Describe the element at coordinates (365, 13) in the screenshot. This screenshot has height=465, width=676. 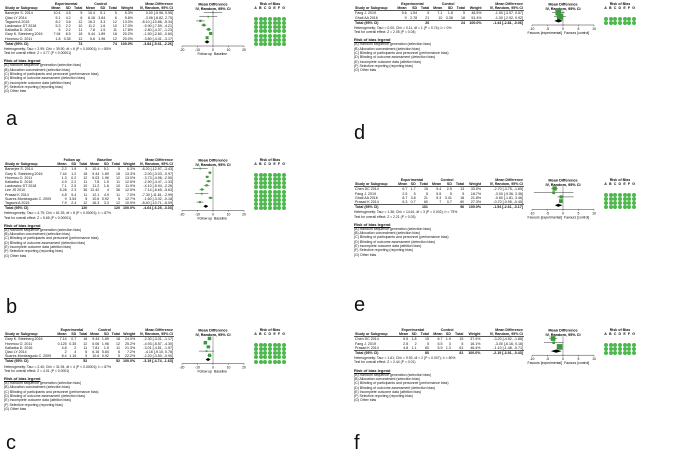
I see `study-name: Fang J. 2019` at that location.